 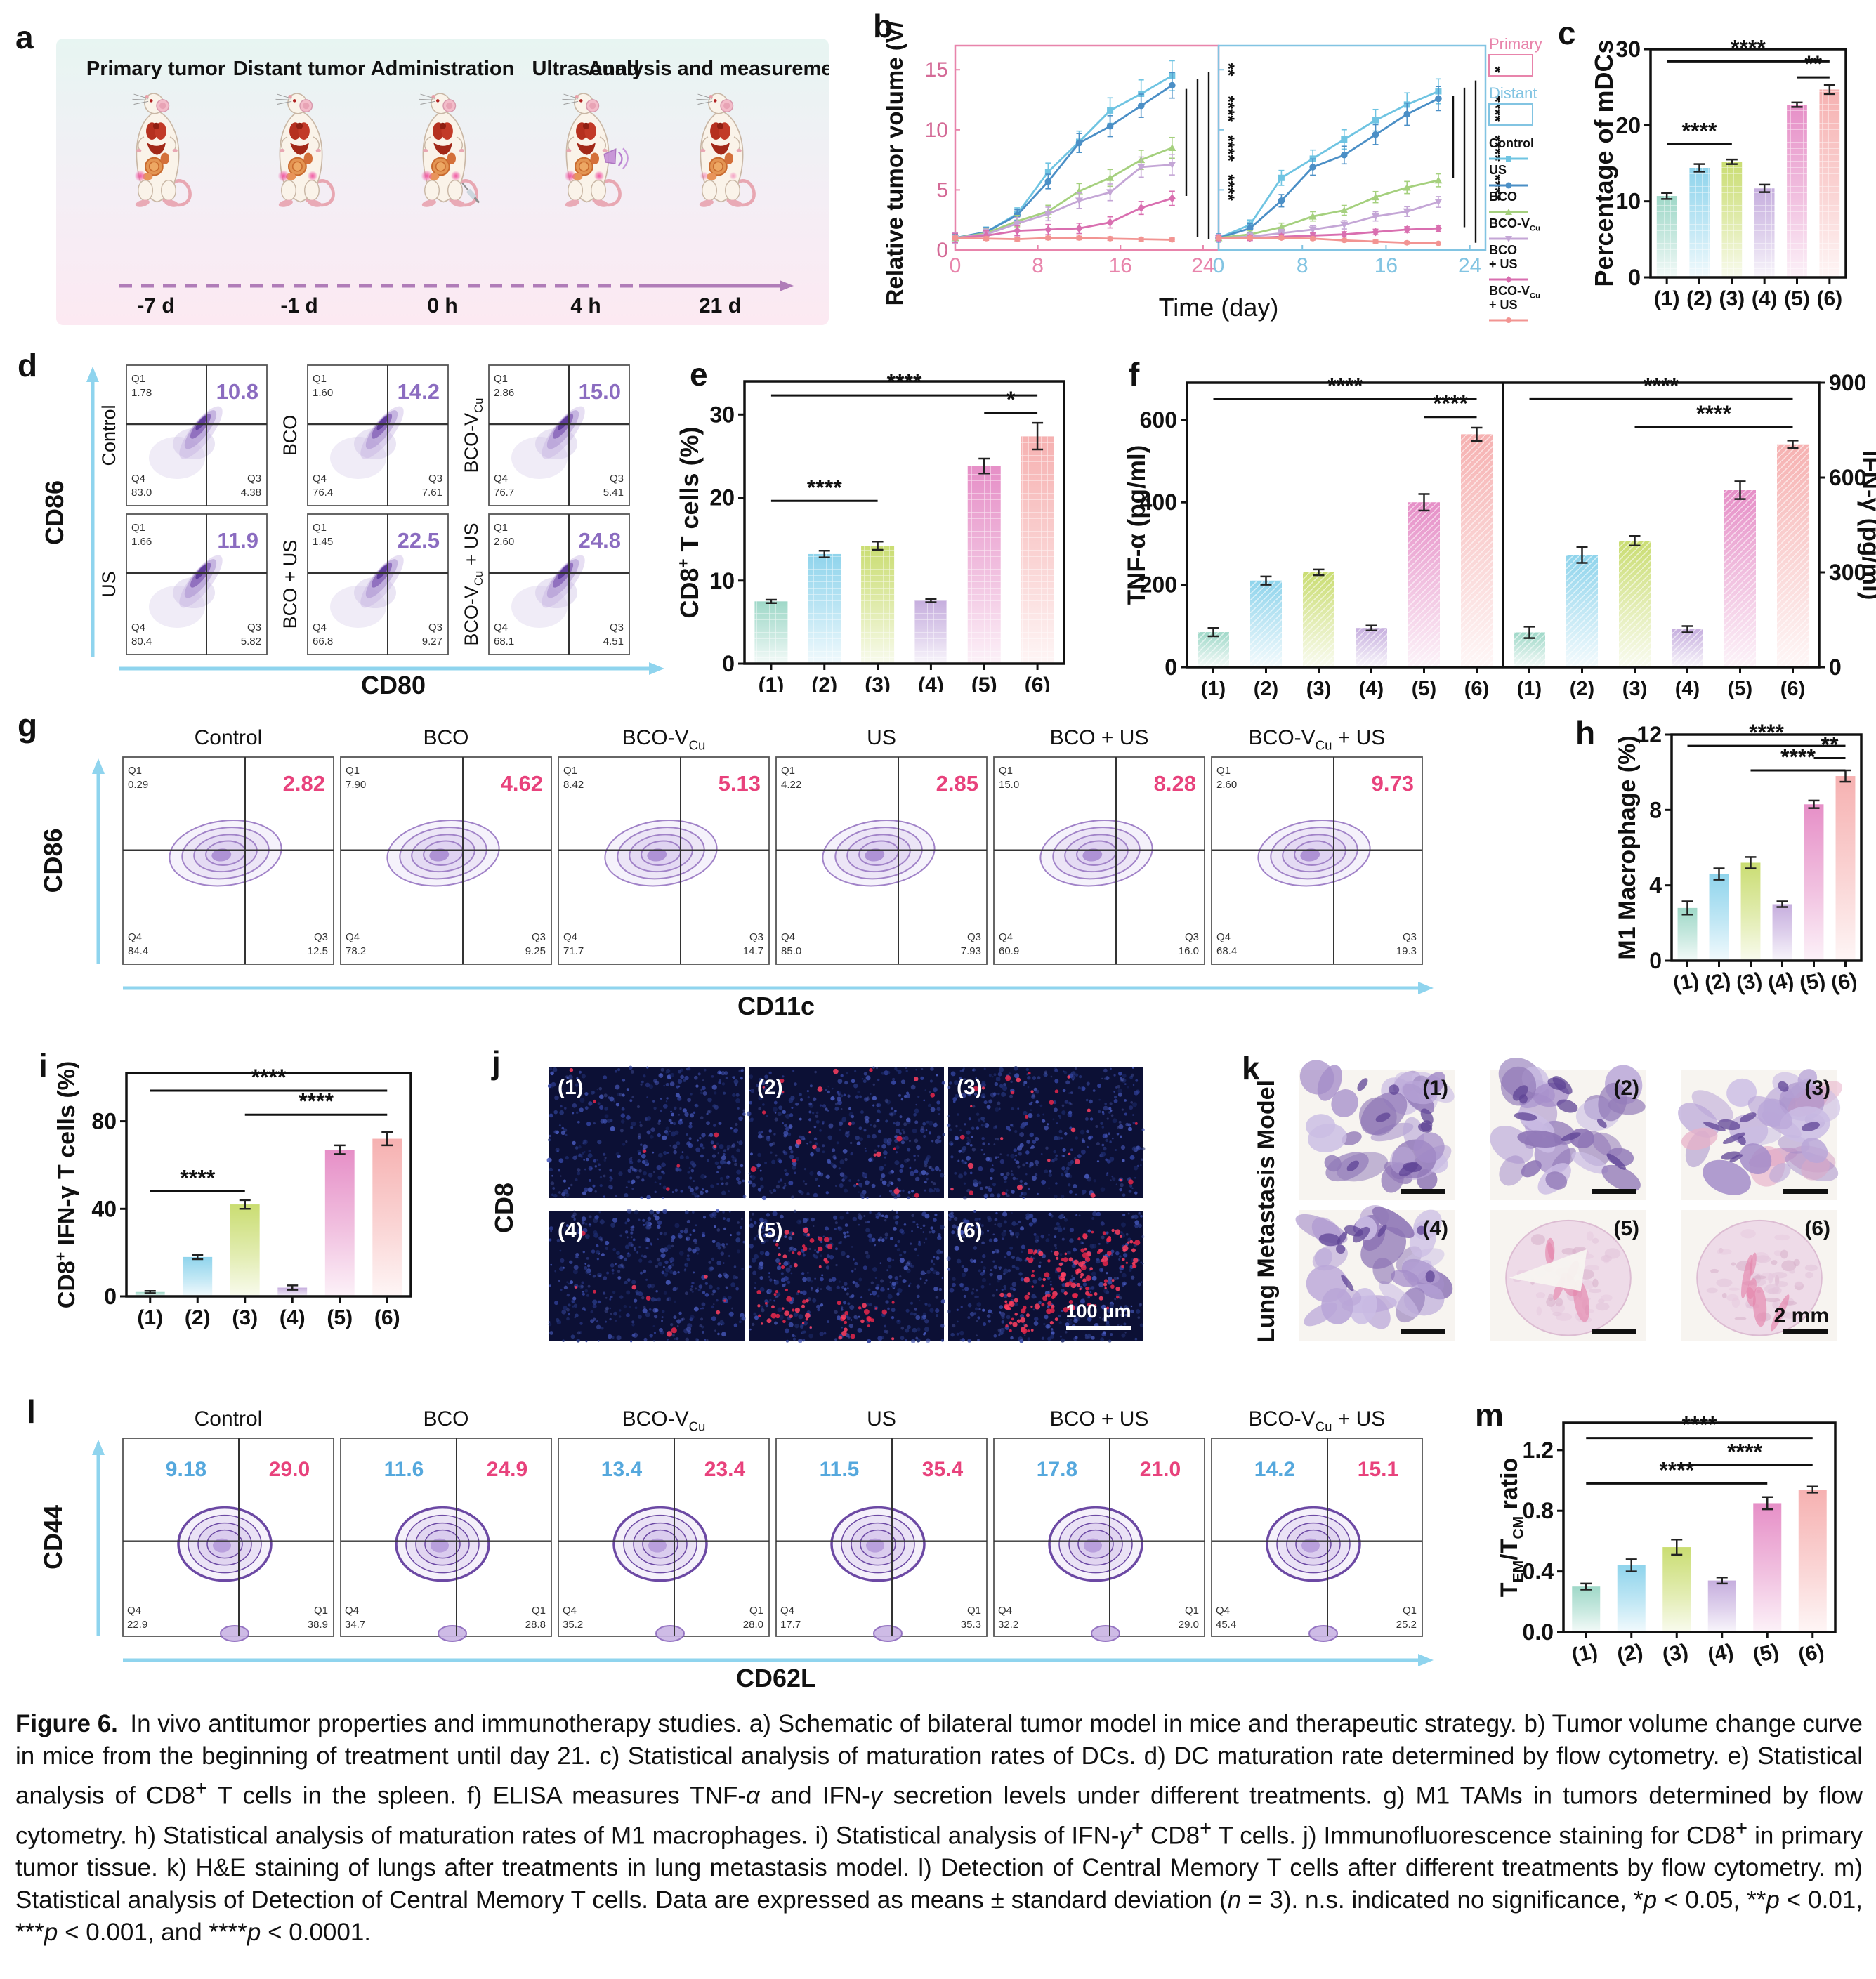 What do you see at coordinates (1539, 1571) in the screenshot?
I see `svg-text: 0.4` at bounding box center [1539, 1571].